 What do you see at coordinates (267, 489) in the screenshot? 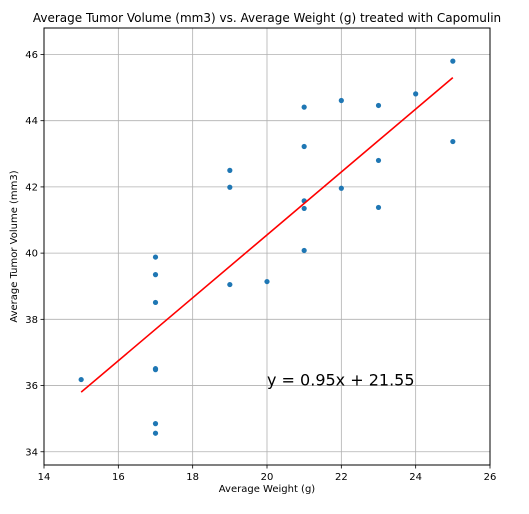
I see `x-axis-label: Average Weight (g)` at bounding box center [267, 489].